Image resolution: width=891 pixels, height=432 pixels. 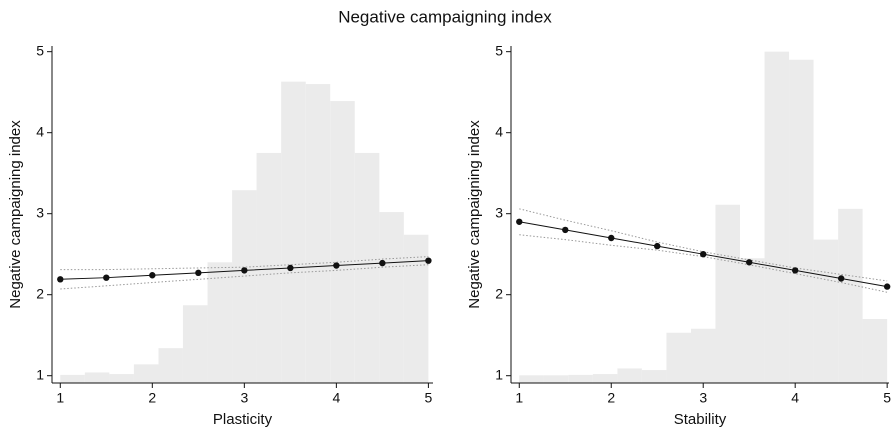 What do you see at coordinates (243, 419) in the screenshot?
I see `x-axis-label: Plasticity` at bounding box center [243, 419].